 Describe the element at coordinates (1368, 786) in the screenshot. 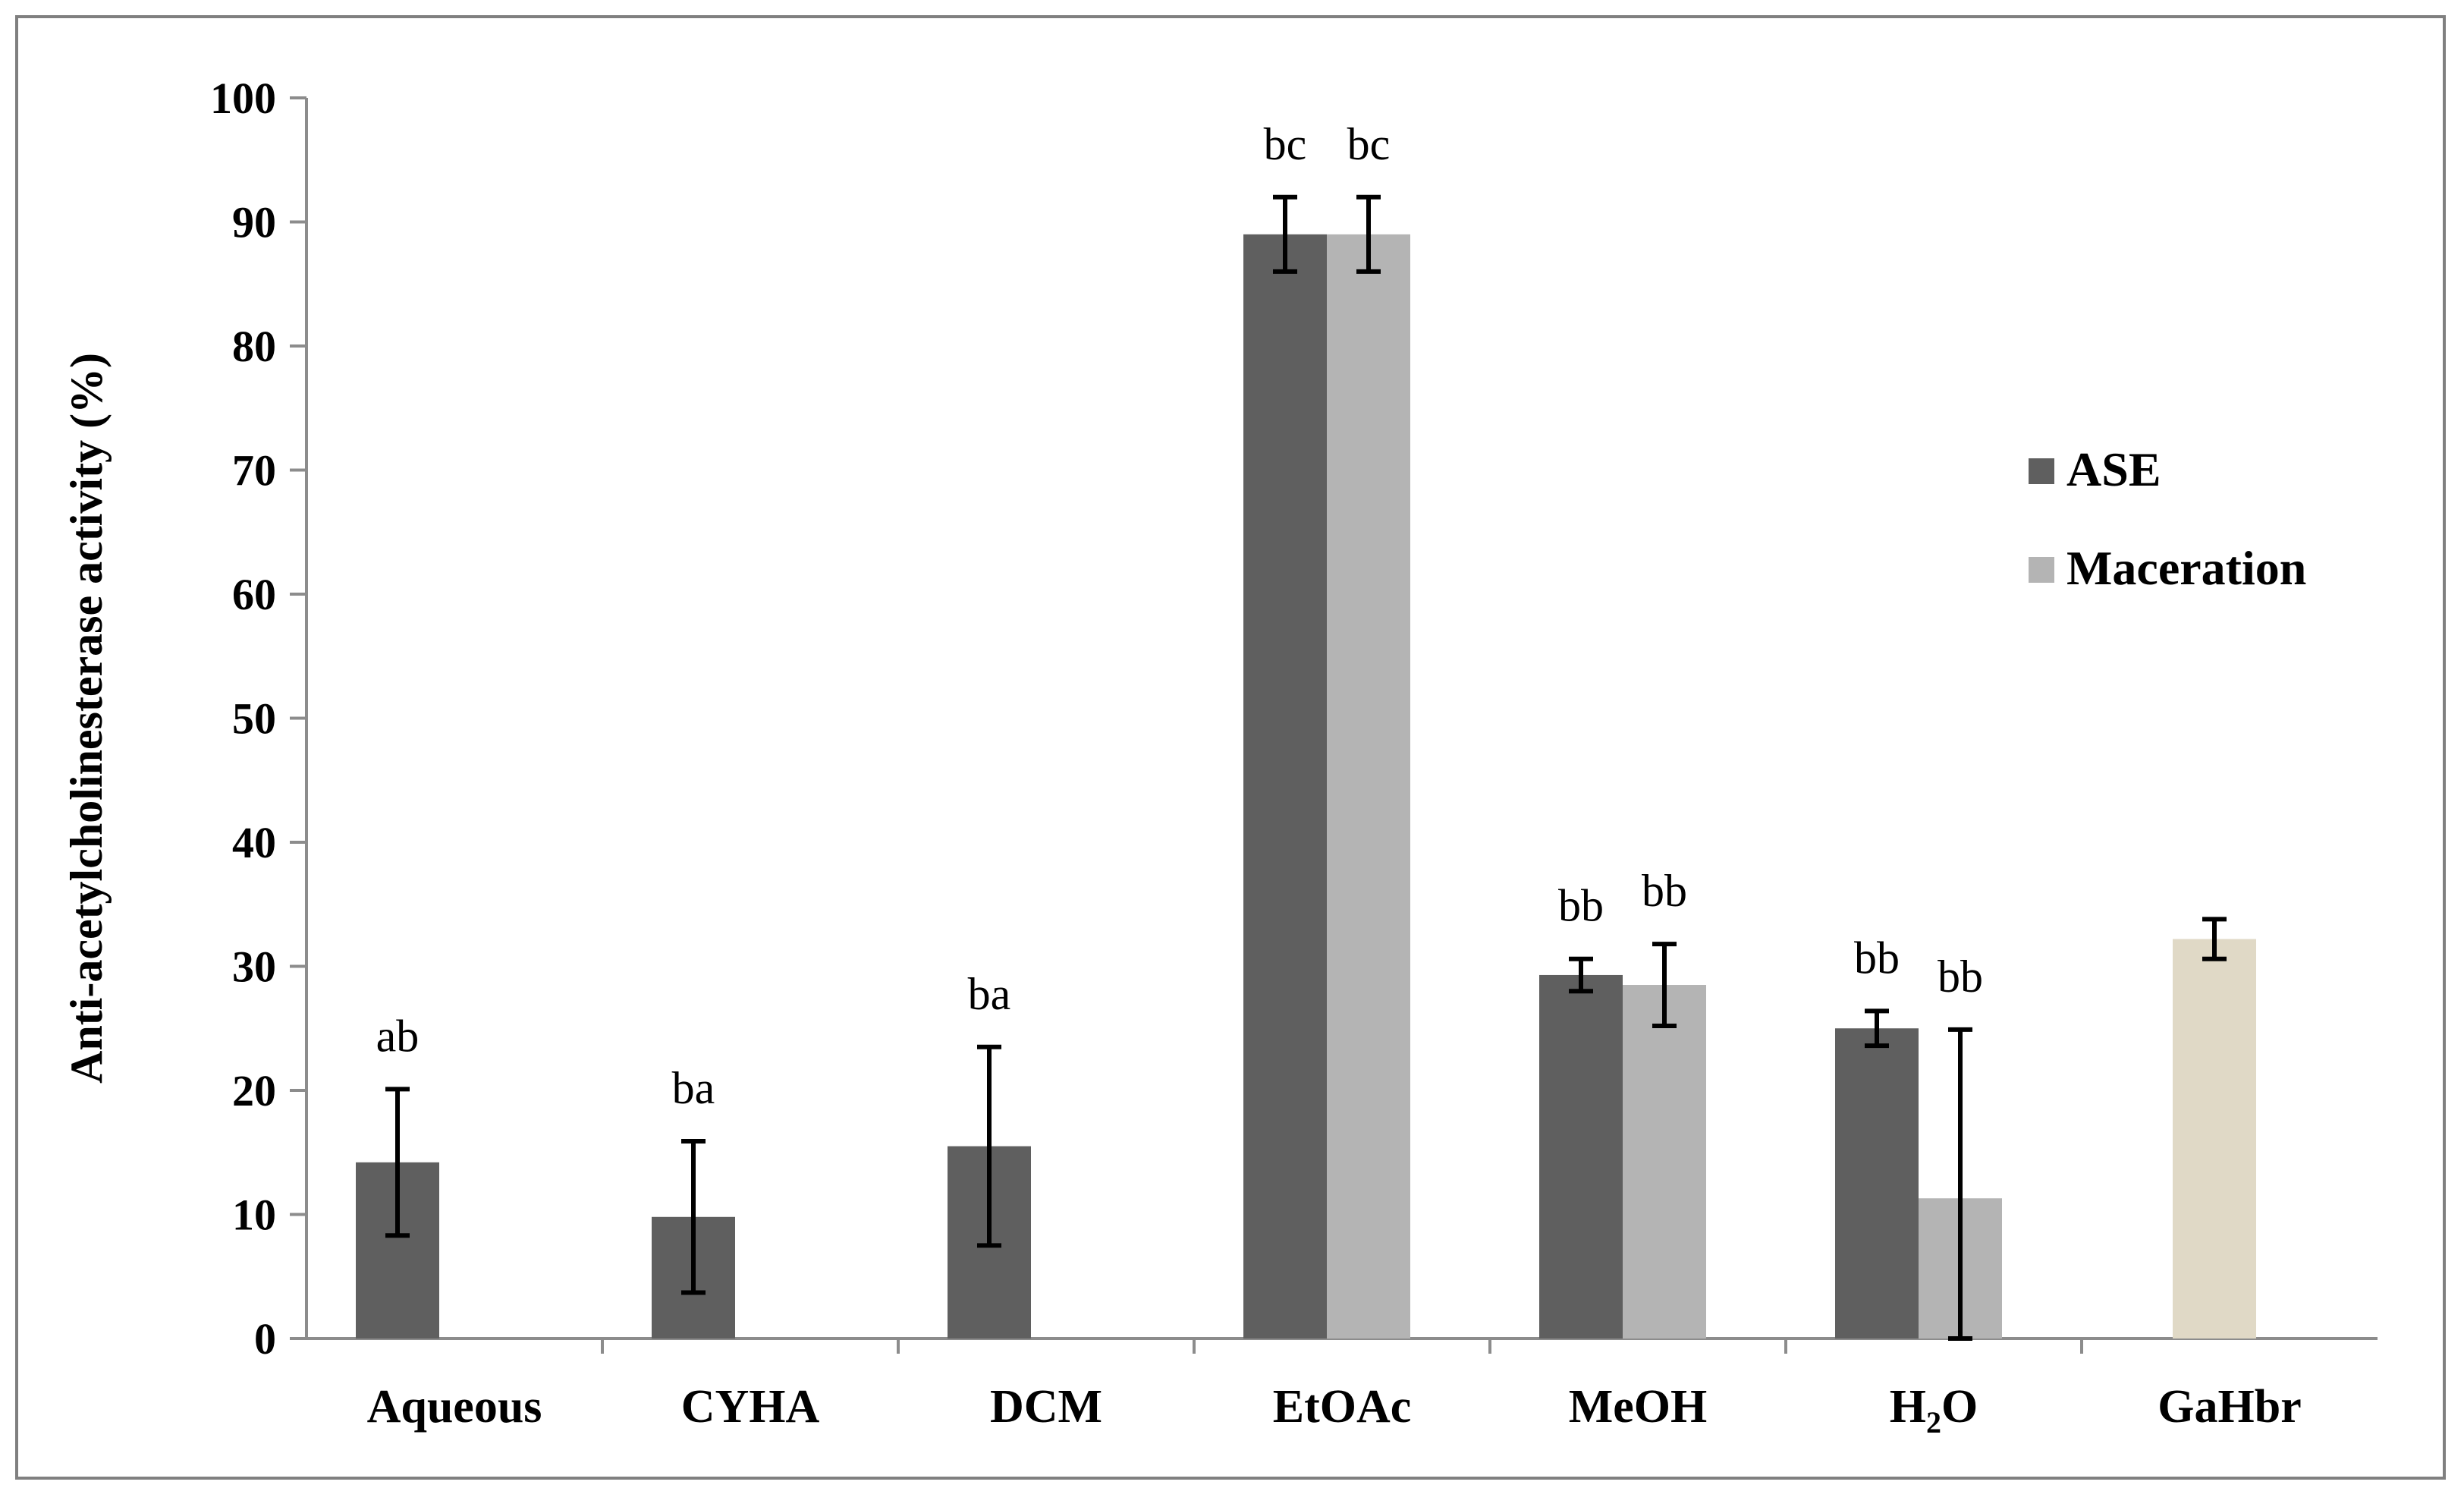

I see `bar-maceration-etoac` at that location.